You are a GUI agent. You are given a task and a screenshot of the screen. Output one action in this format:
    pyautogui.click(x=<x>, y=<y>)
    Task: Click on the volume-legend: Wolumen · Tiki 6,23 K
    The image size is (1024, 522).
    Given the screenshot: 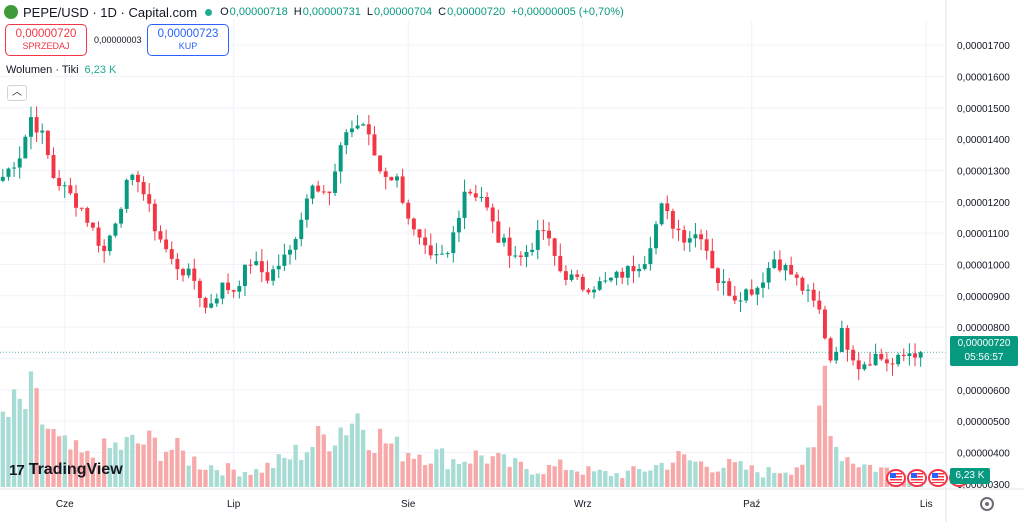 What is the action you would take?
    pyautogui.click(x=61, y=70)
    